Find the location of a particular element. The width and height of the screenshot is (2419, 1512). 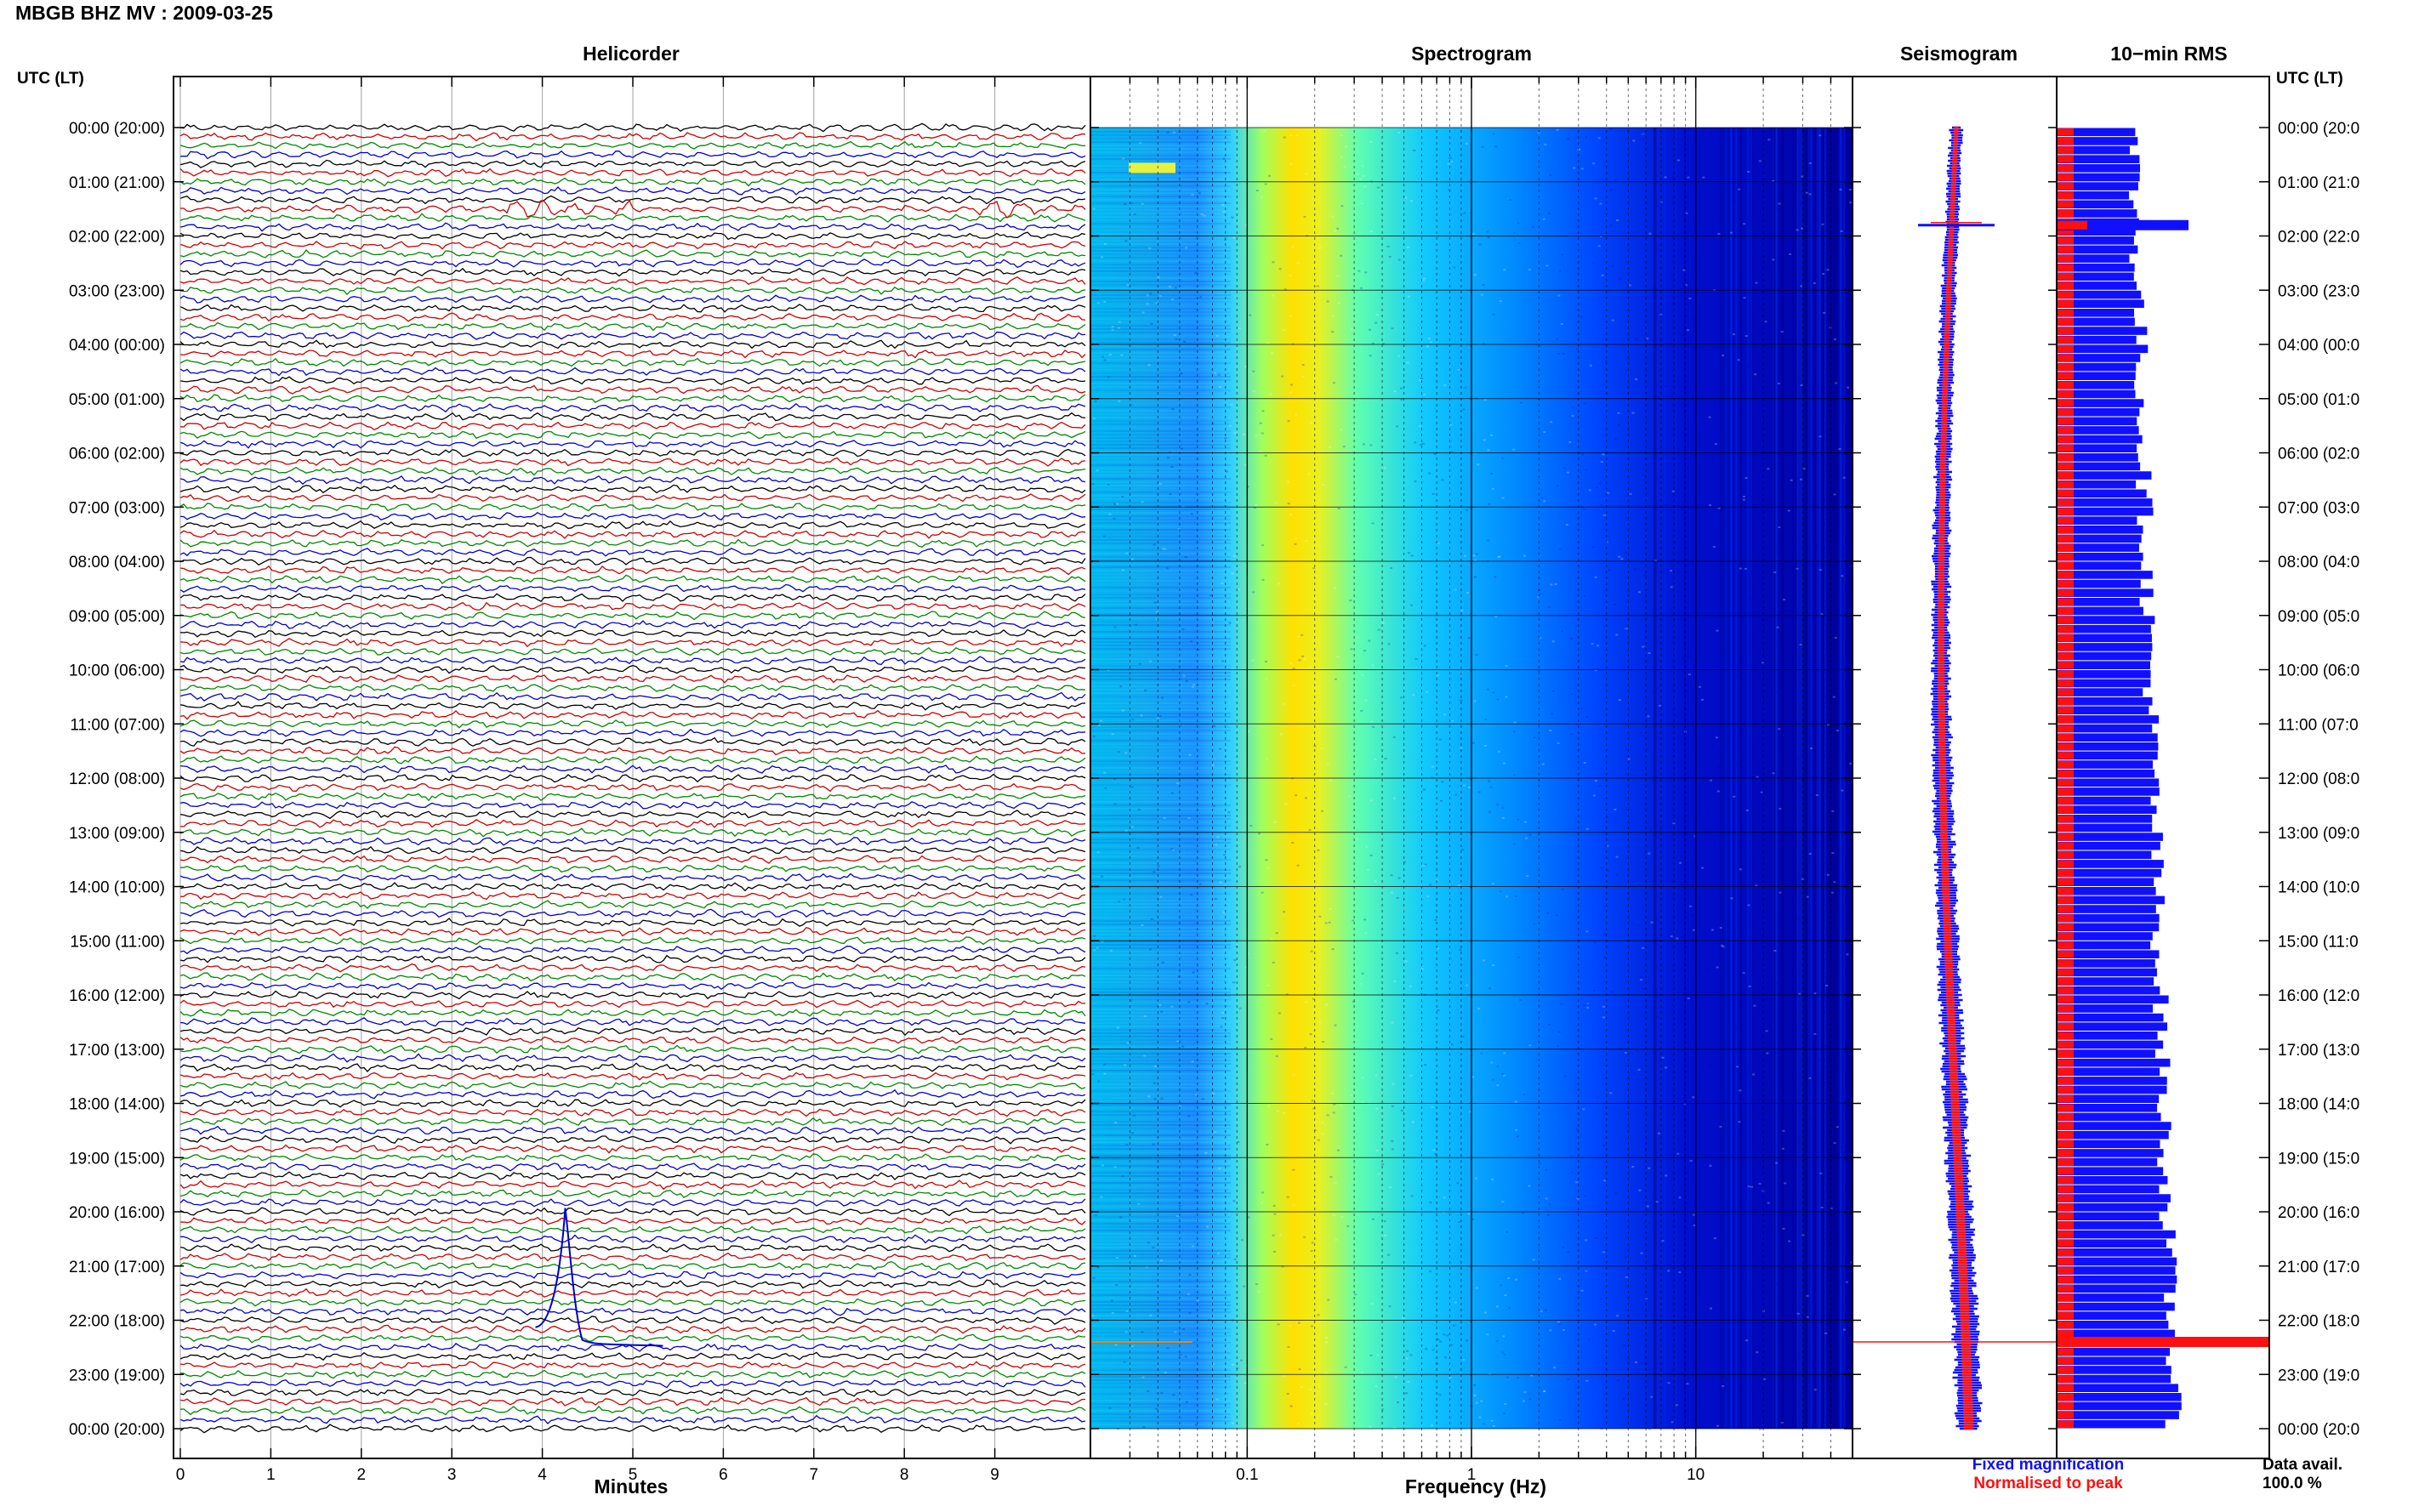

hour-label-right: 12:00 (08:0 is located at coordinates (2318, 779).